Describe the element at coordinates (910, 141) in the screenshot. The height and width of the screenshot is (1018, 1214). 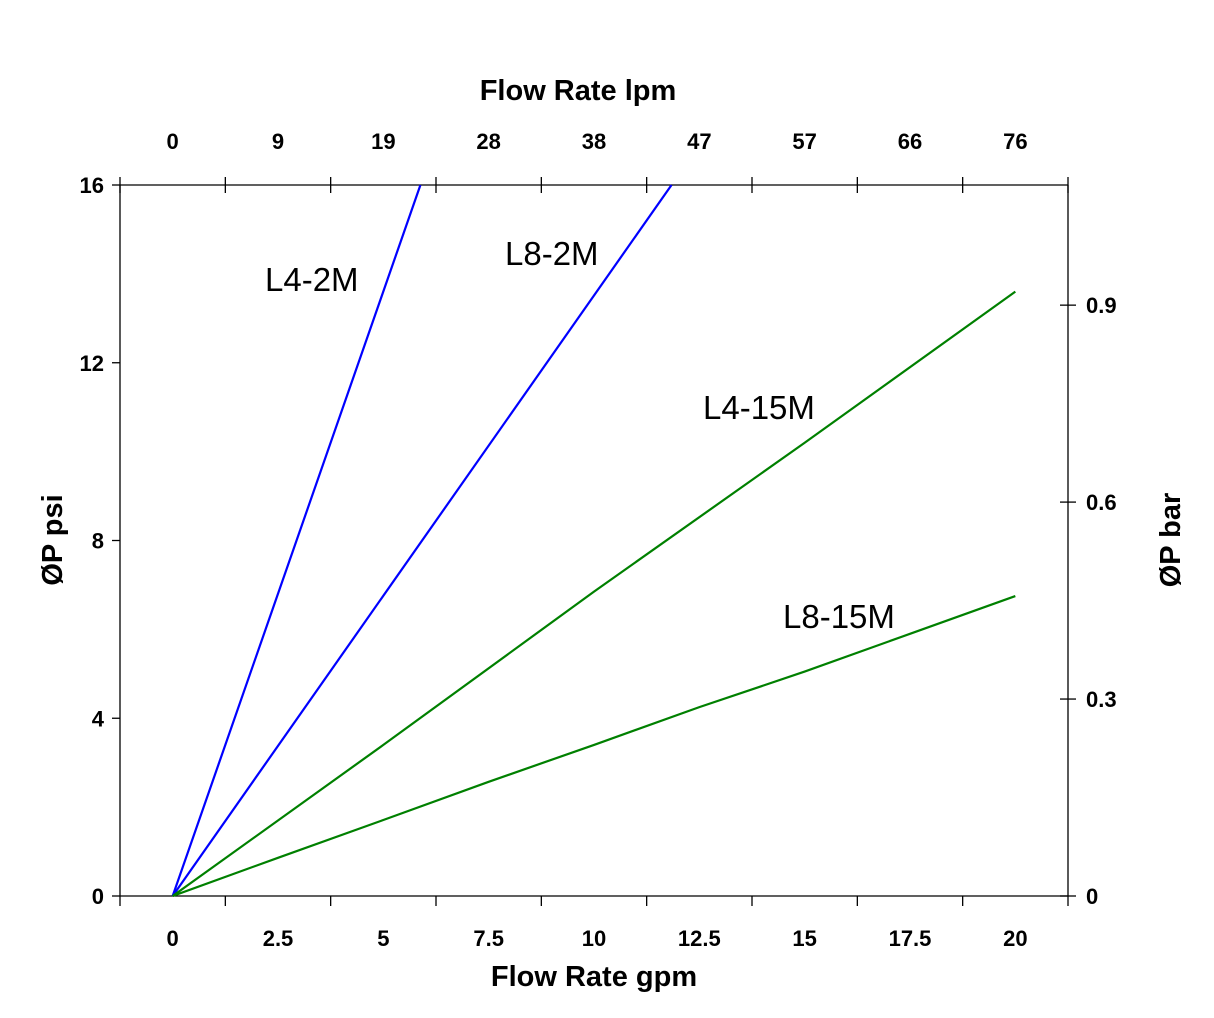
I see `x2-tick-label: 66` at that location.